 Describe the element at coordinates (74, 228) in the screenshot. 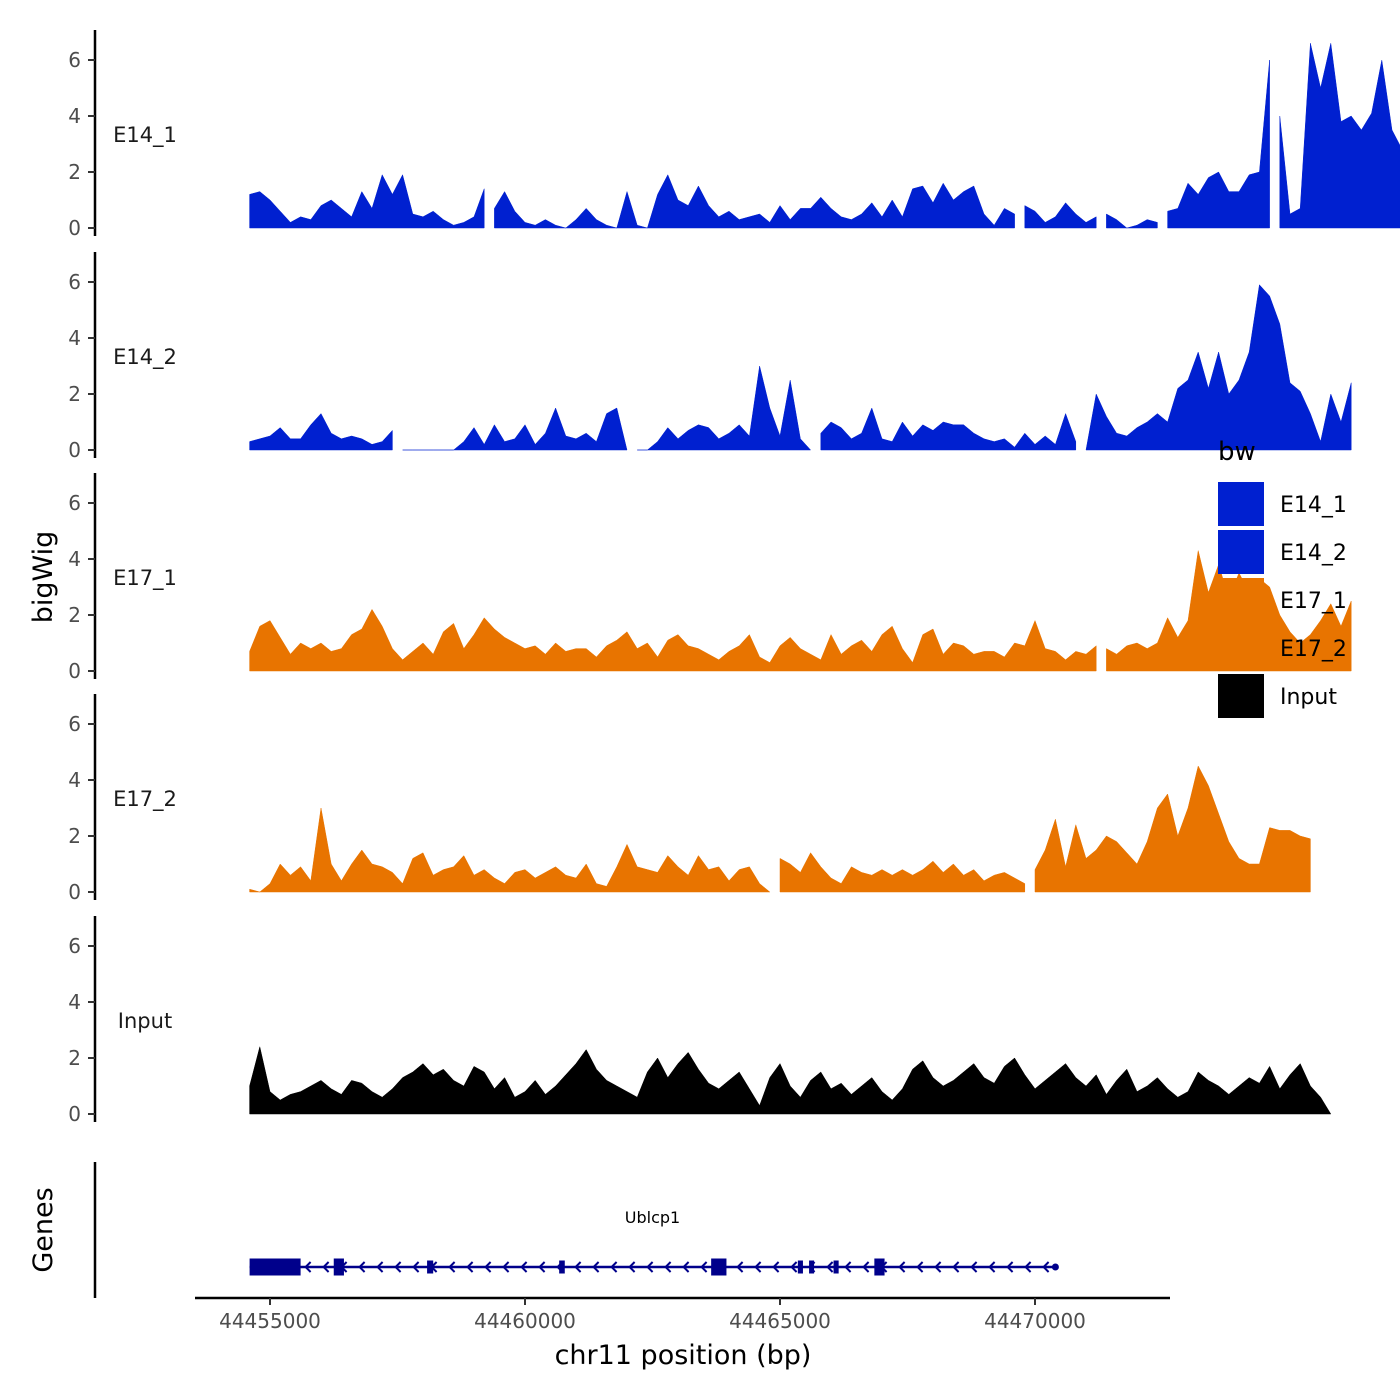

I see `y-tick-label-E14_1-0: 0` at that location.